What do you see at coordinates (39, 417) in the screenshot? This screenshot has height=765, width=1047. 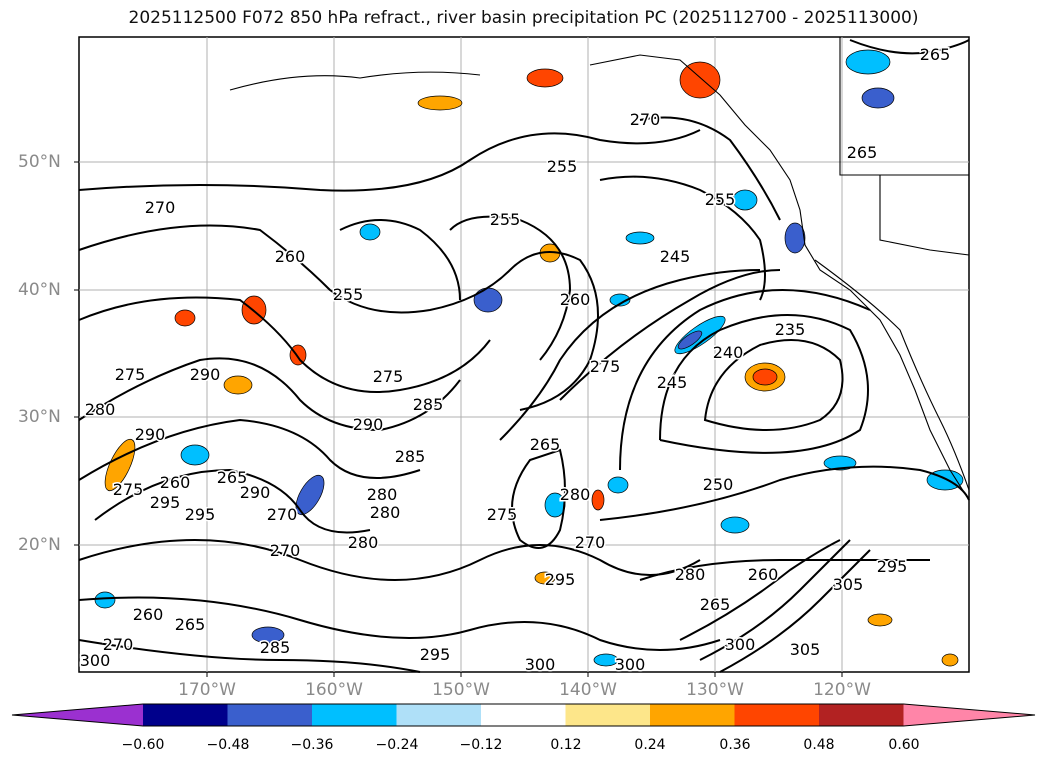 I see `lat-label-30n: 30°N` at bounding box center [39, 417].